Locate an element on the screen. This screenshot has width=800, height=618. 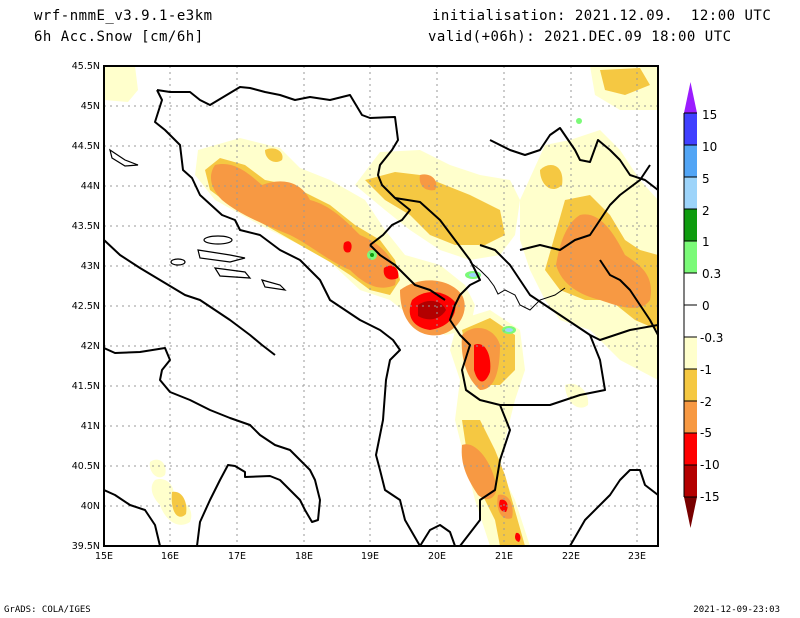
colorbar-label: -2 is located at coordinates (706, 402).